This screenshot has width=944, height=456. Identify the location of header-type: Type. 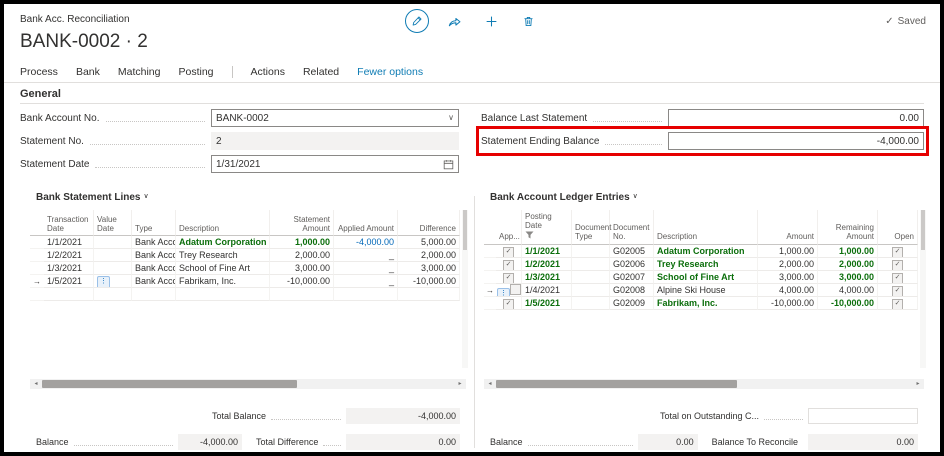
(154, 223).